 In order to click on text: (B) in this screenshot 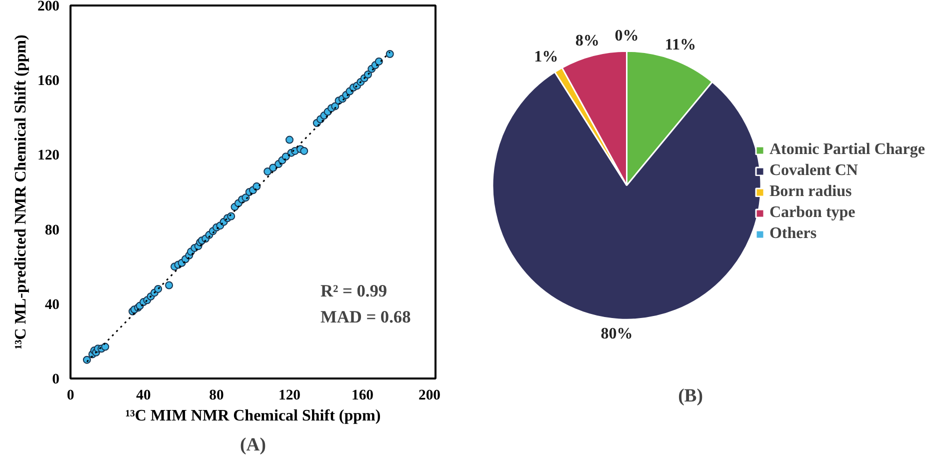, I will do `click(690, 396)`.